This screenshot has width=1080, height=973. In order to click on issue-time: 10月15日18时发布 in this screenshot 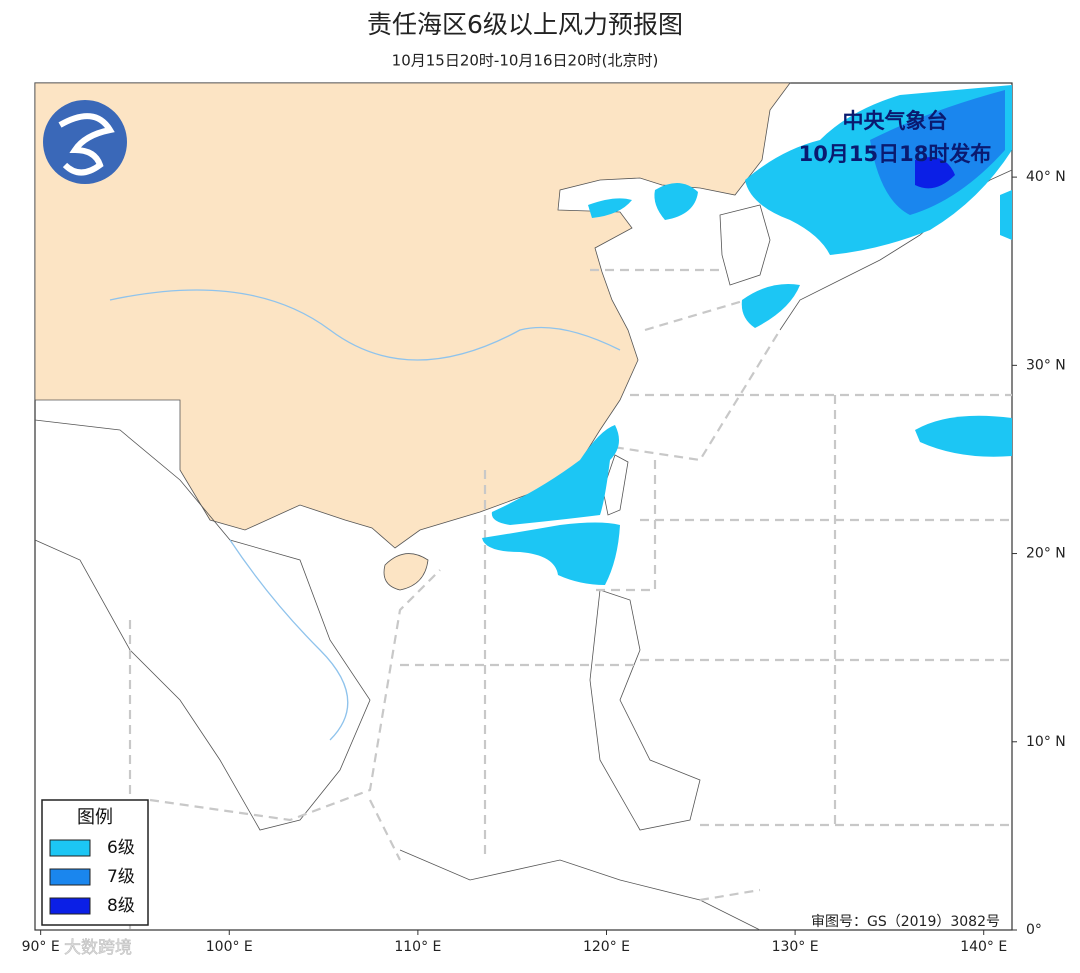, I will do `click(895, 154)`.